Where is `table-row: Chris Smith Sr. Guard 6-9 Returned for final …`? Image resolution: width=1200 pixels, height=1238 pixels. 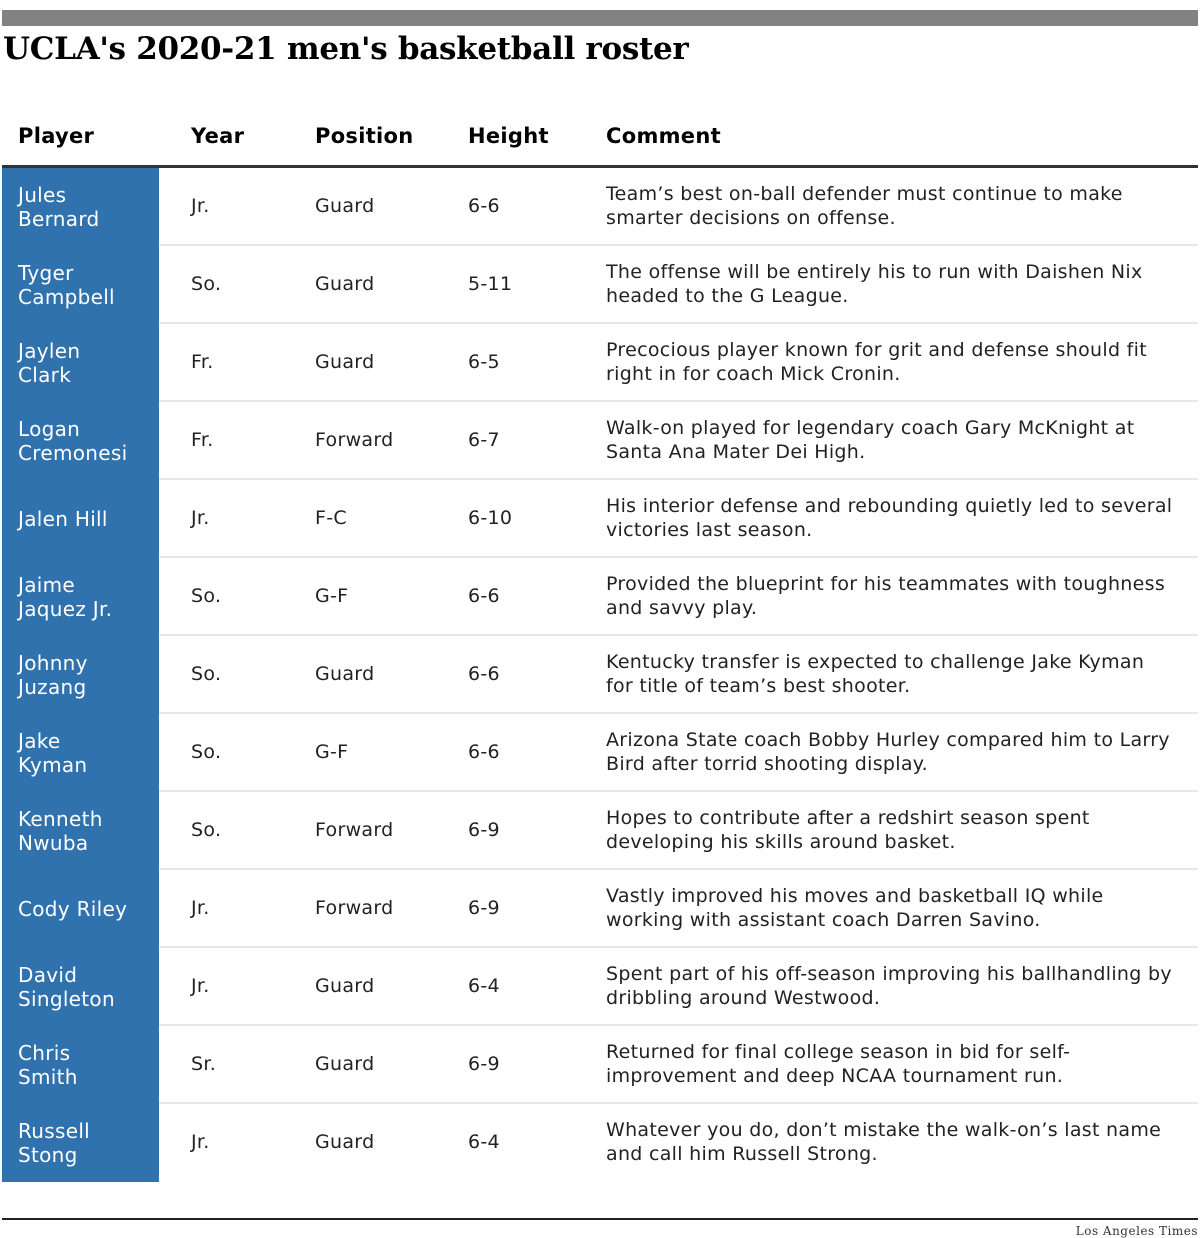 table-row: Chris Smith Sr. Guard 6-9 Returned for final … is located at coordinates (600, 1065).